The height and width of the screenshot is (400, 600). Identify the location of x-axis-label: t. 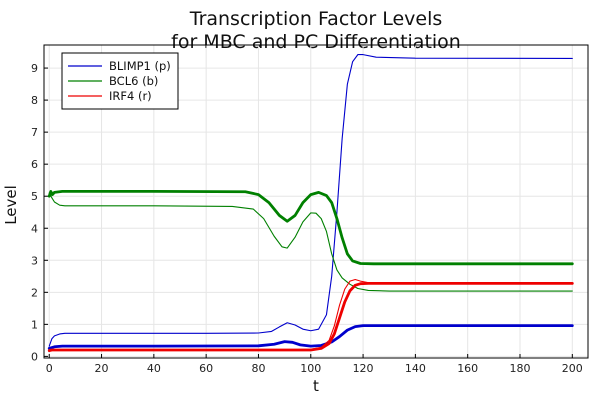
(316, 386).